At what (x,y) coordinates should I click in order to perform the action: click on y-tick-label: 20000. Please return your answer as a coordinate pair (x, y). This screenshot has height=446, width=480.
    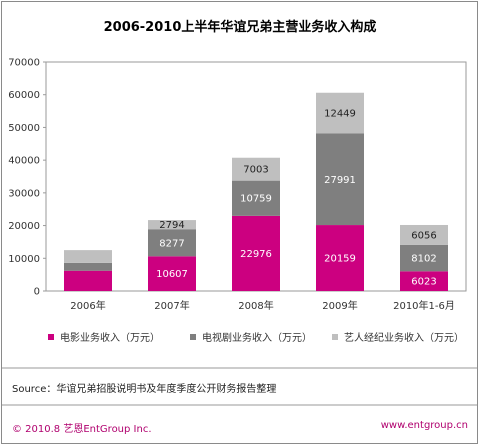
    Looking at the image, I should click on (24, 226).